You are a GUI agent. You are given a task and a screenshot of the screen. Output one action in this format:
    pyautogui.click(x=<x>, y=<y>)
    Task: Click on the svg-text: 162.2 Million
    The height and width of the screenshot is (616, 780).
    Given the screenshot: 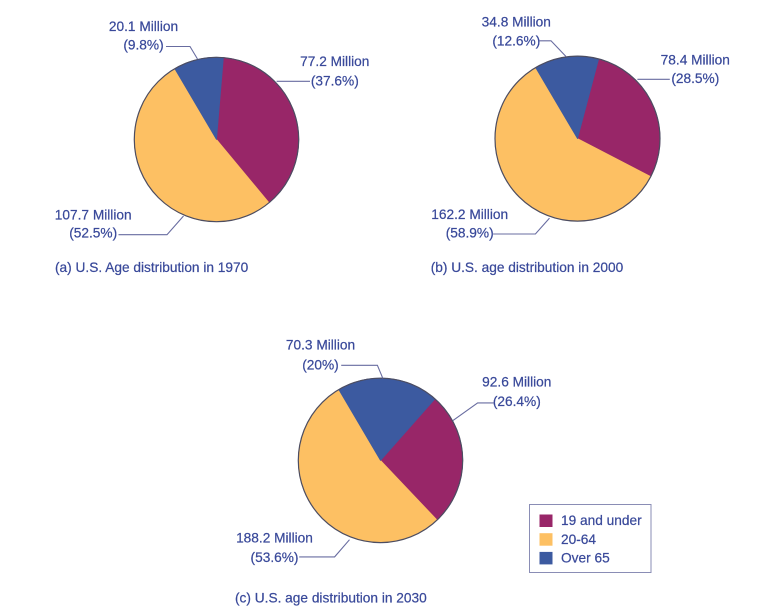 What is the action you would take?
    pyautogui.click(x=469, y=214)
    